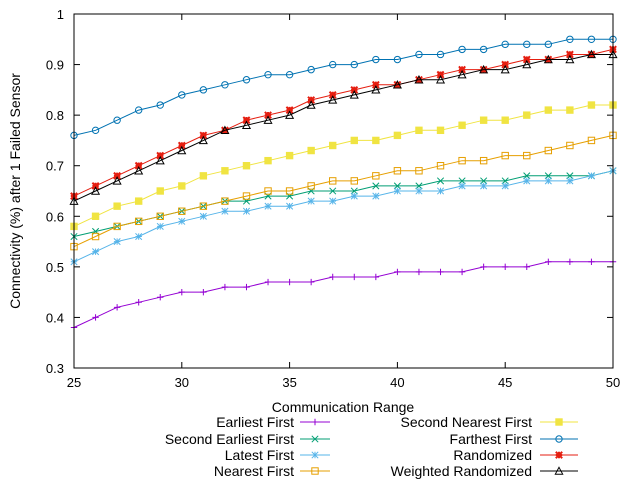 Image resolution: width=640 pixels, height=480 pixels. I want to click on legend-label: Nearest First, so click(254, 471).